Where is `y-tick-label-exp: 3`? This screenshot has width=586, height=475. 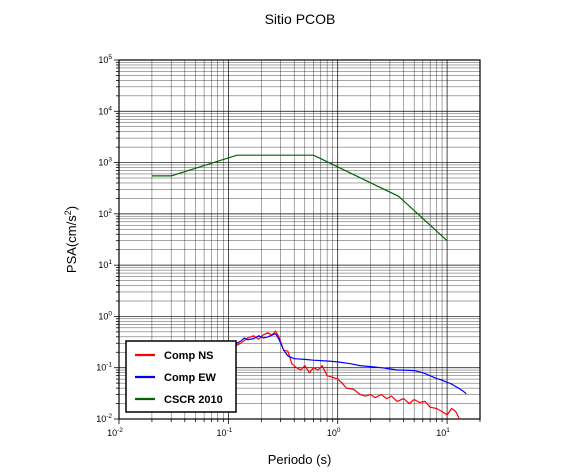 y-tick-label-exp: 3 is located at coordinates (110, 160).